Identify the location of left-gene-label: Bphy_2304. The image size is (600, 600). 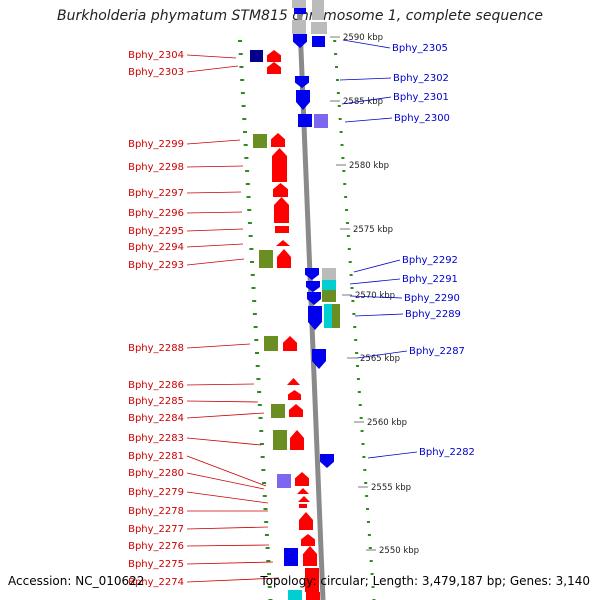
(156, 55).